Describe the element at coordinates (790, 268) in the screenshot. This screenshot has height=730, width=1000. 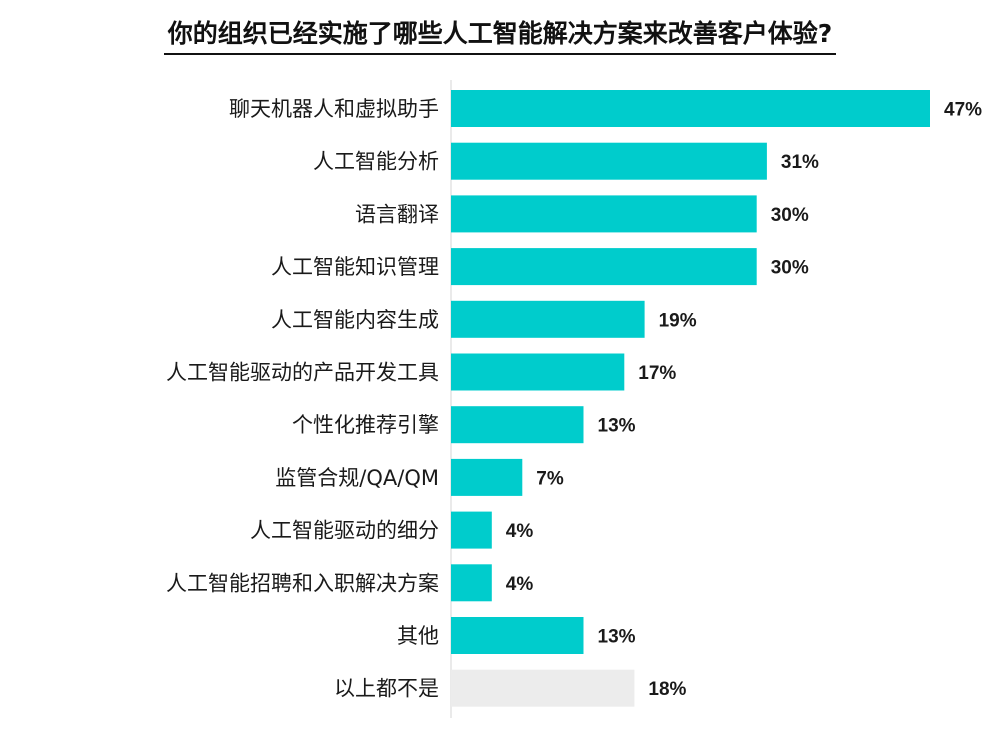
I see `value-label-3: 30%` at that location.